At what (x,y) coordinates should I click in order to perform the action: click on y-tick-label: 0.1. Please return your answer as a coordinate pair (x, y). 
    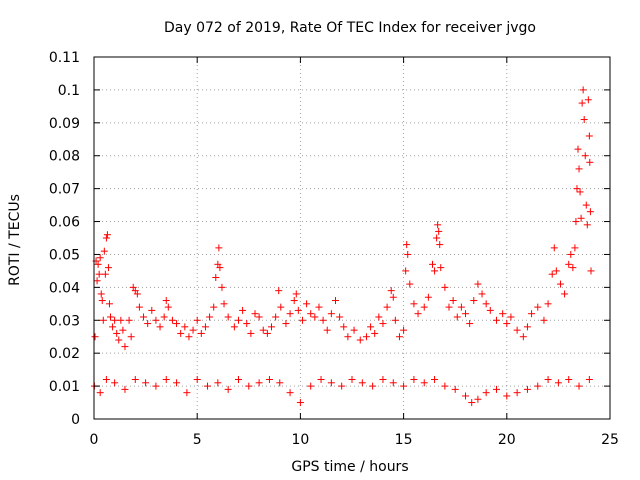
    Looking at the image, I should click on (69, 91).